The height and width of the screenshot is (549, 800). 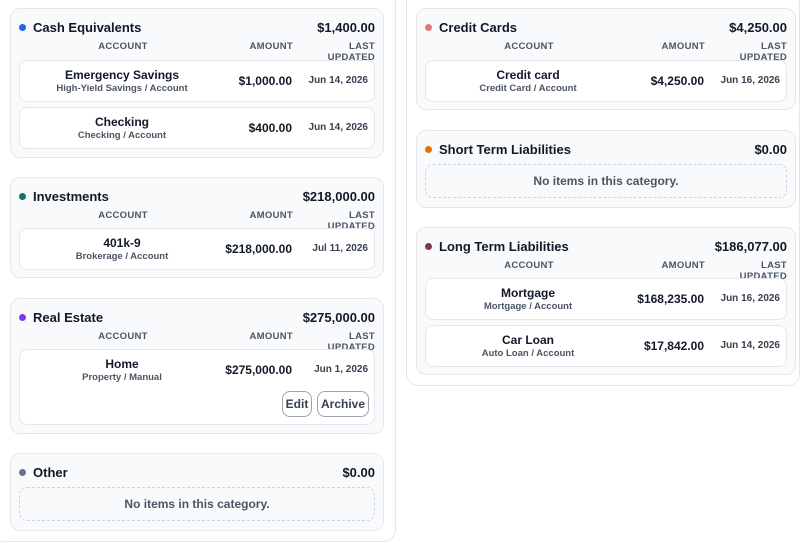 What do you see at coordinates (527, 340) in the screenshot?
I see `account-name: Car Loan` at bounding box center [527, 340].